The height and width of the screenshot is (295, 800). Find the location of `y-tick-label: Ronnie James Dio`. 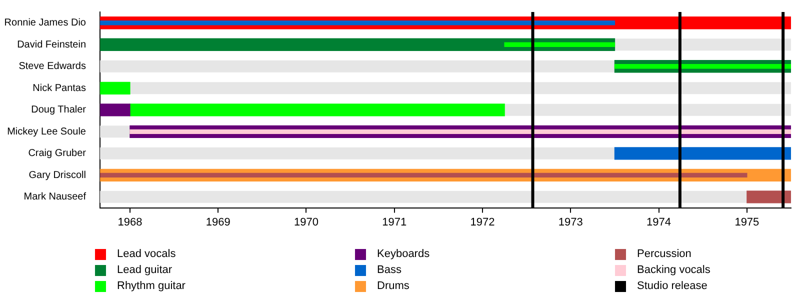

y-tick-label: Ronnie James Dio is located at coordinates (45, 23).